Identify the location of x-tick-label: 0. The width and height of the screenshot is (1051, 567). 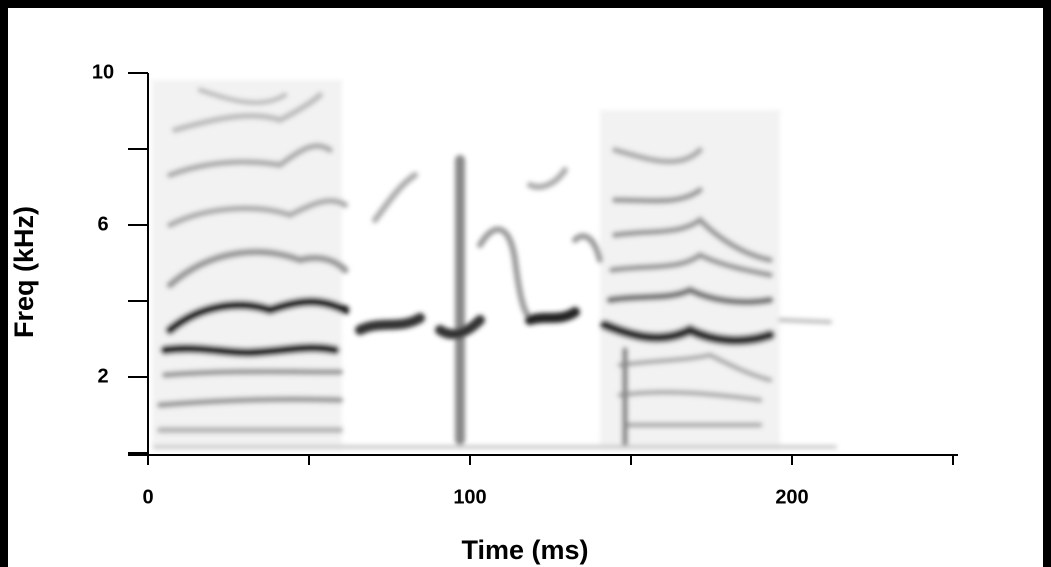
(147, 497).